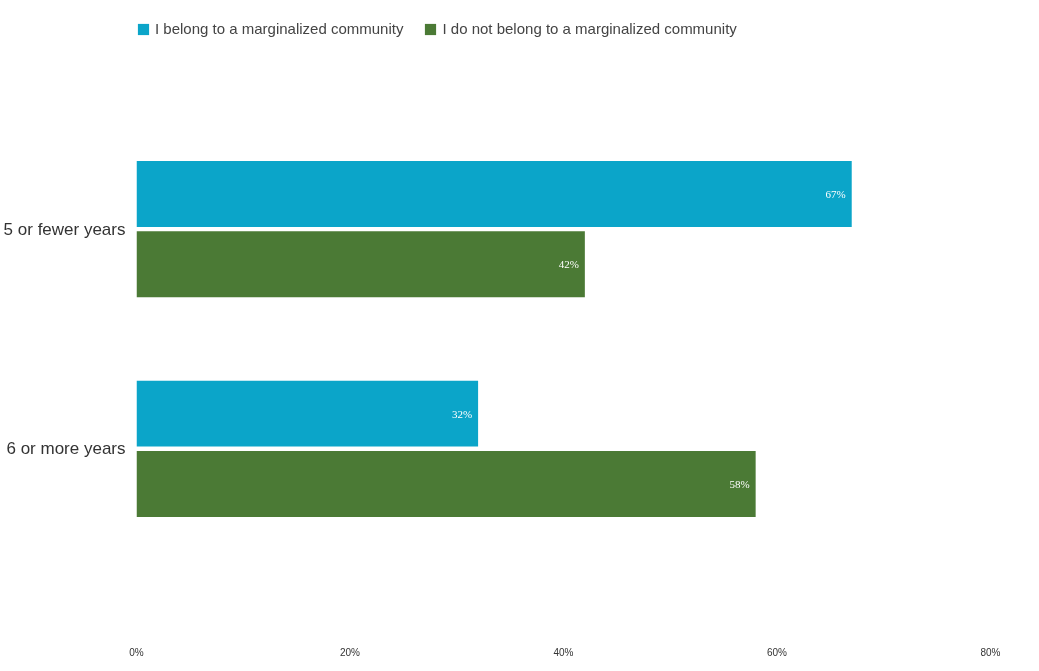 This screenshot has width=1039, height=671. Describe the element at coordinates (835, 194) in the screenshot. I see `data-label: 67%` at that location.